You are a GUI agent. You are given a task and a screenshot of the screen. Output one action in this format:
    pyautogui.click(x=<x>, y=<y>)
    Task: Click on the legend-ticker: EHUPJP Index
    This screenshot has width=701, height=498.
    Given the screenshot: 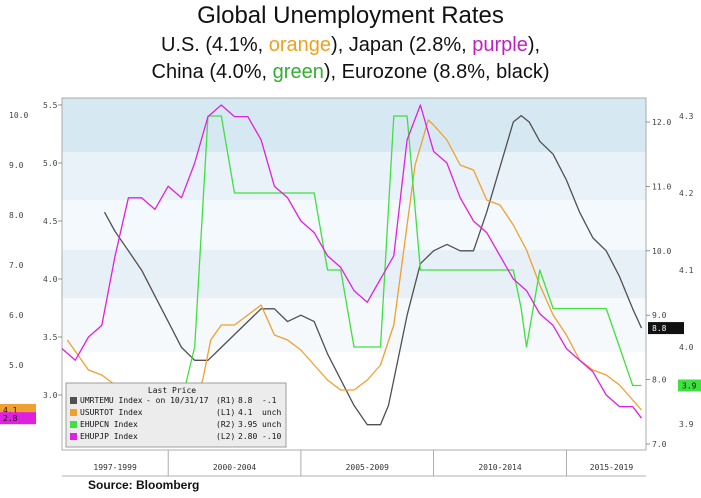 What is the action you would take?
    pyautogui.click(x=109, y=436)
    